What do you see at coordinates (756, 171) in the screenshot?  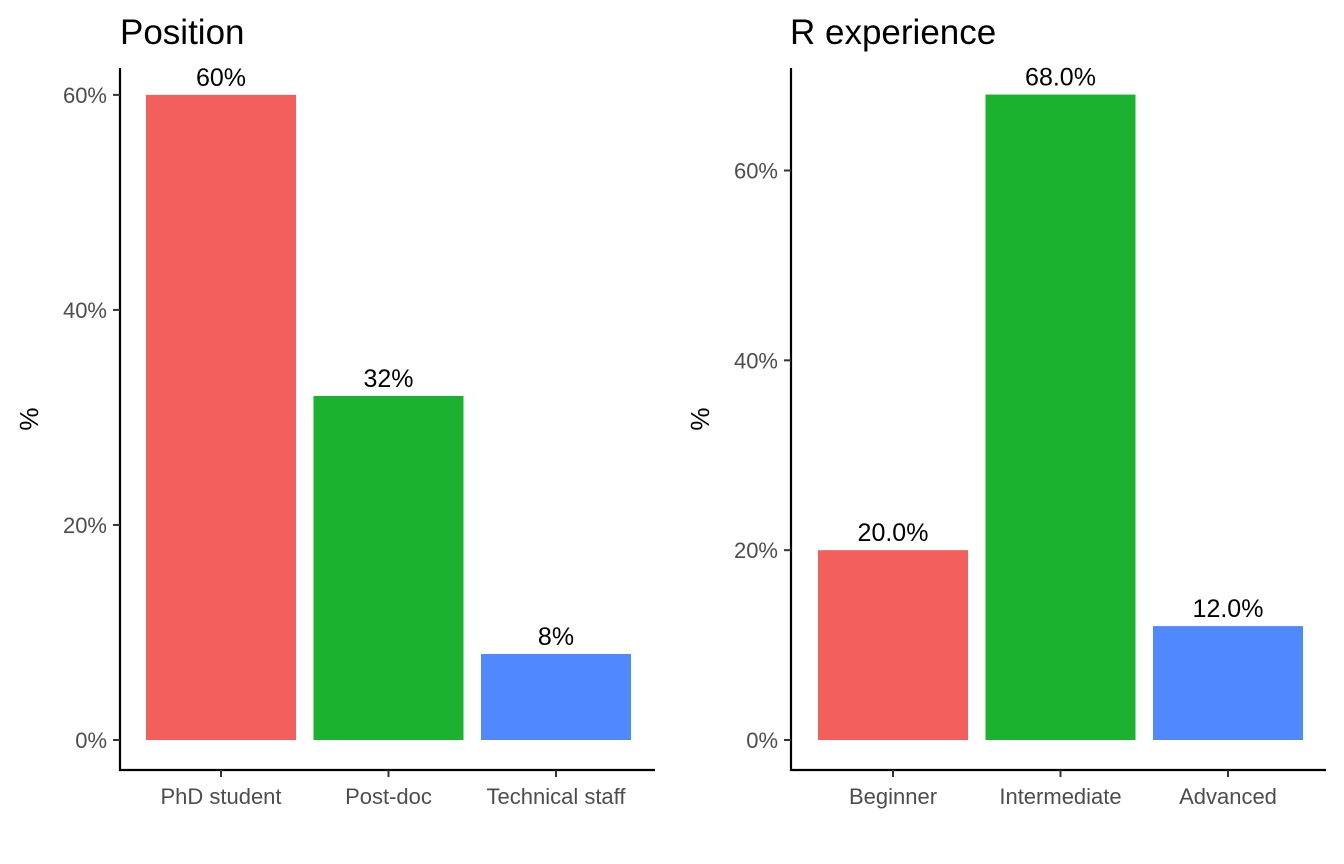 I see `chart-2-y-tick-label-4: 60%` at bounding box center [756, 171].